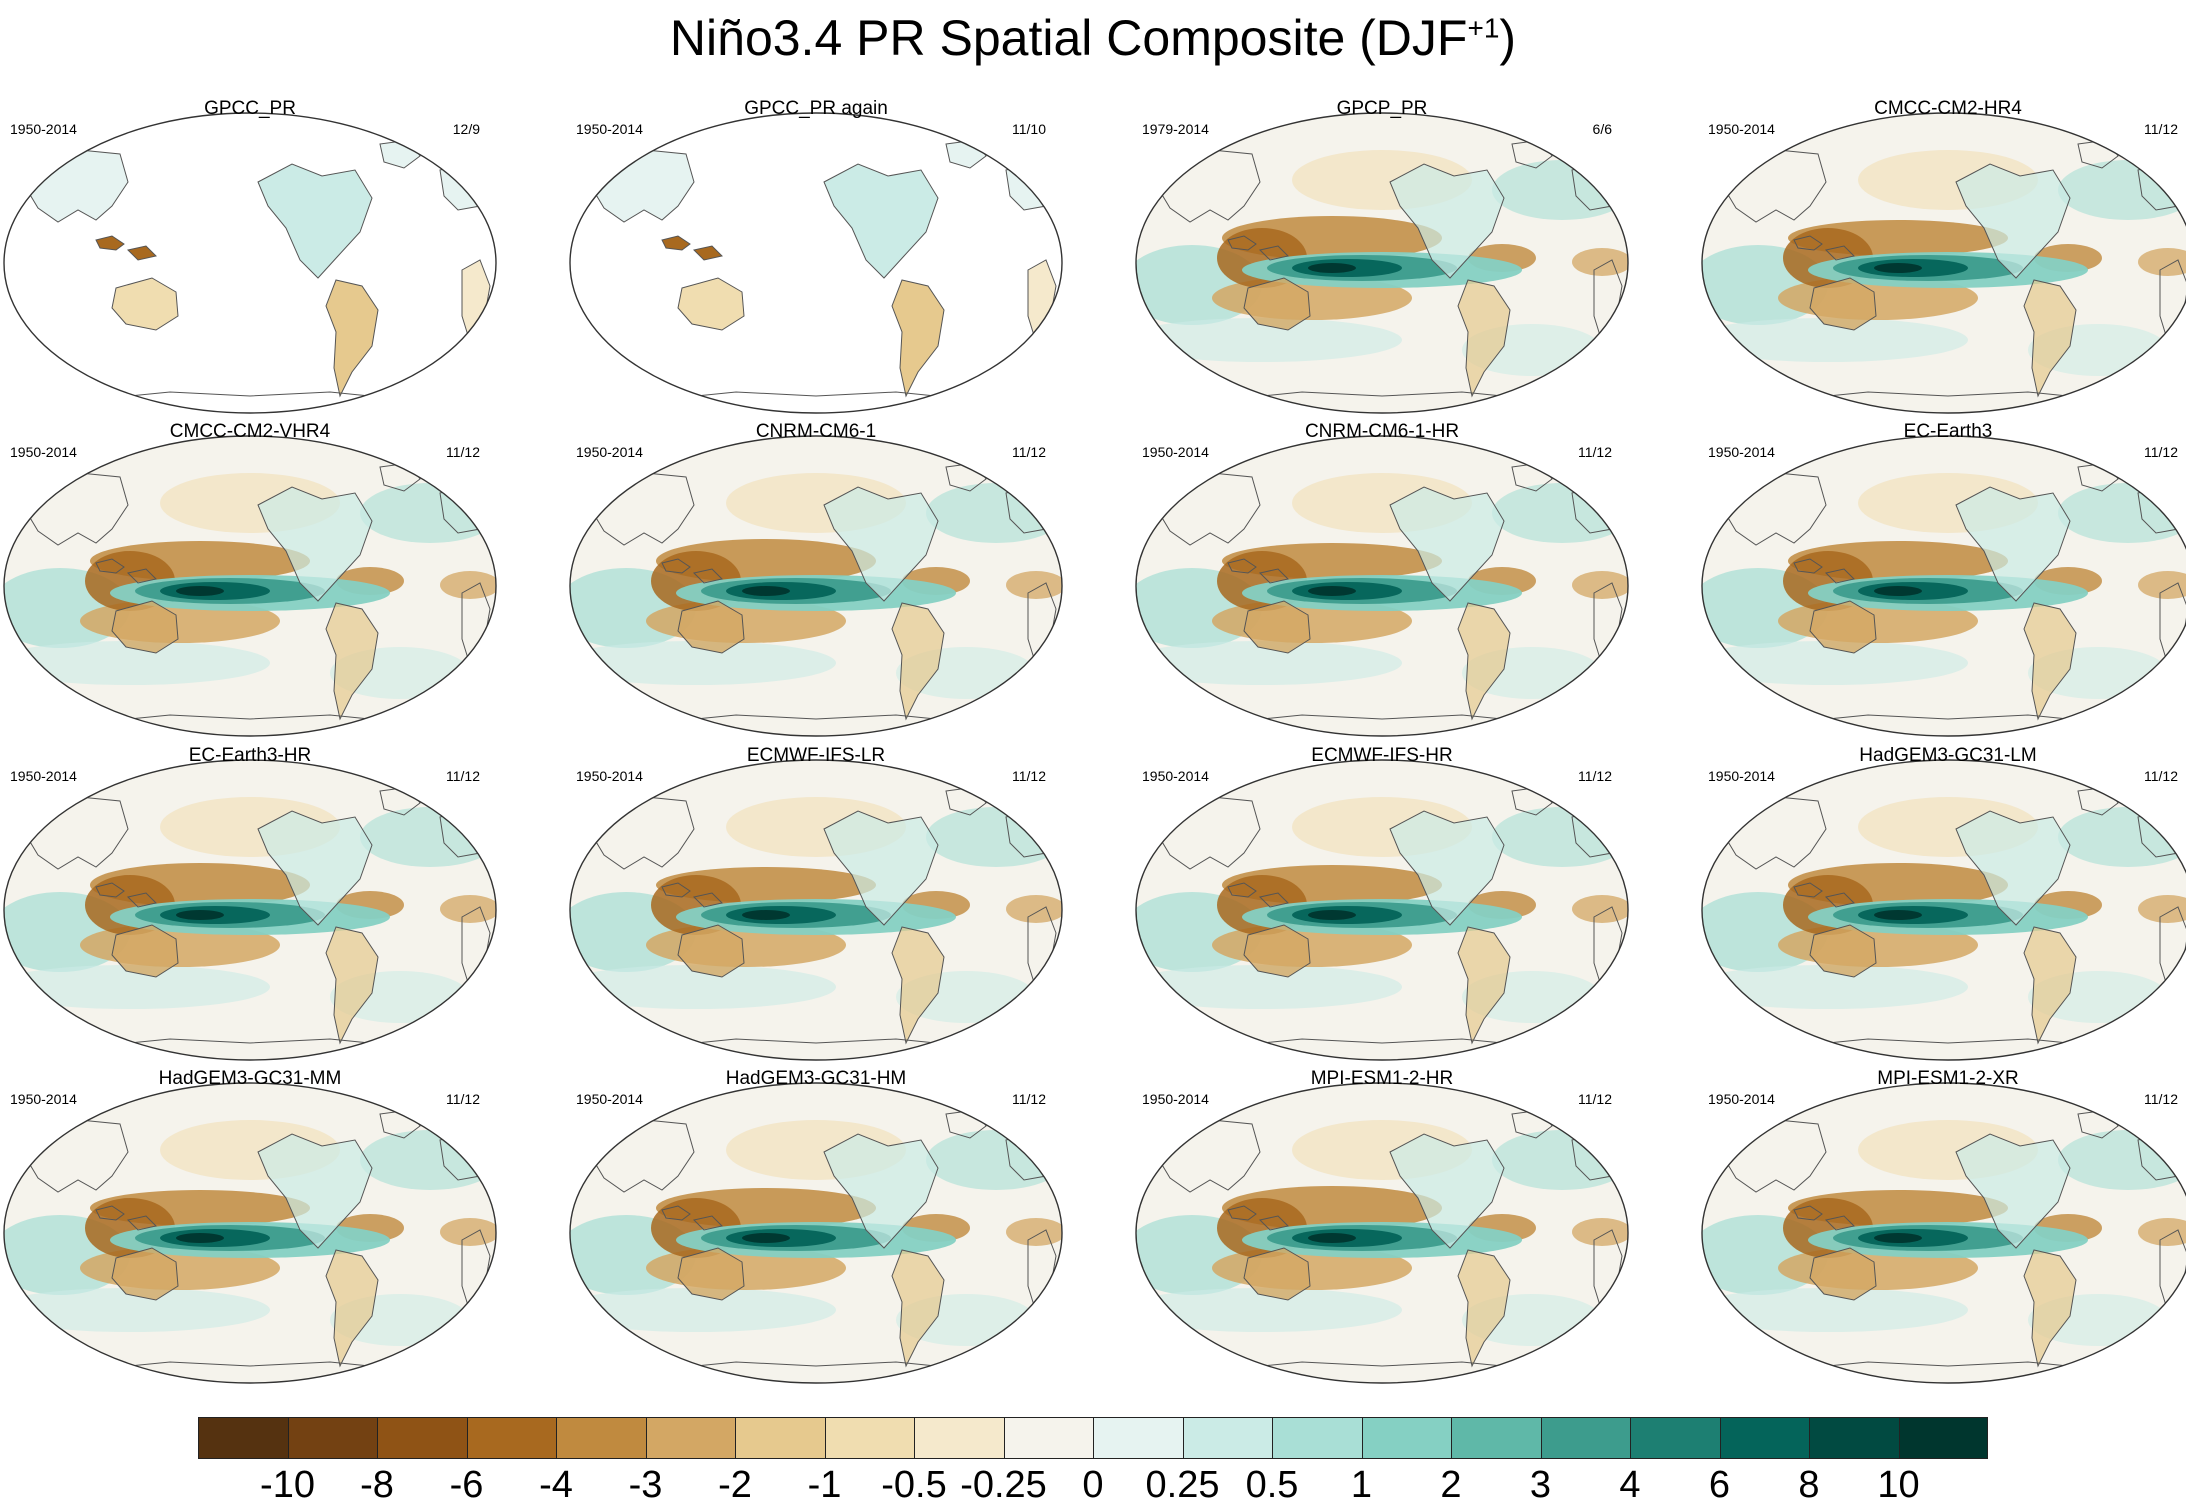 The width and height of the screenshot is (2186, 1509). What do you see at coordinates (1093, 1439) in the screenshot?
I see `colorbar` at bounding box center [1093, 1439].